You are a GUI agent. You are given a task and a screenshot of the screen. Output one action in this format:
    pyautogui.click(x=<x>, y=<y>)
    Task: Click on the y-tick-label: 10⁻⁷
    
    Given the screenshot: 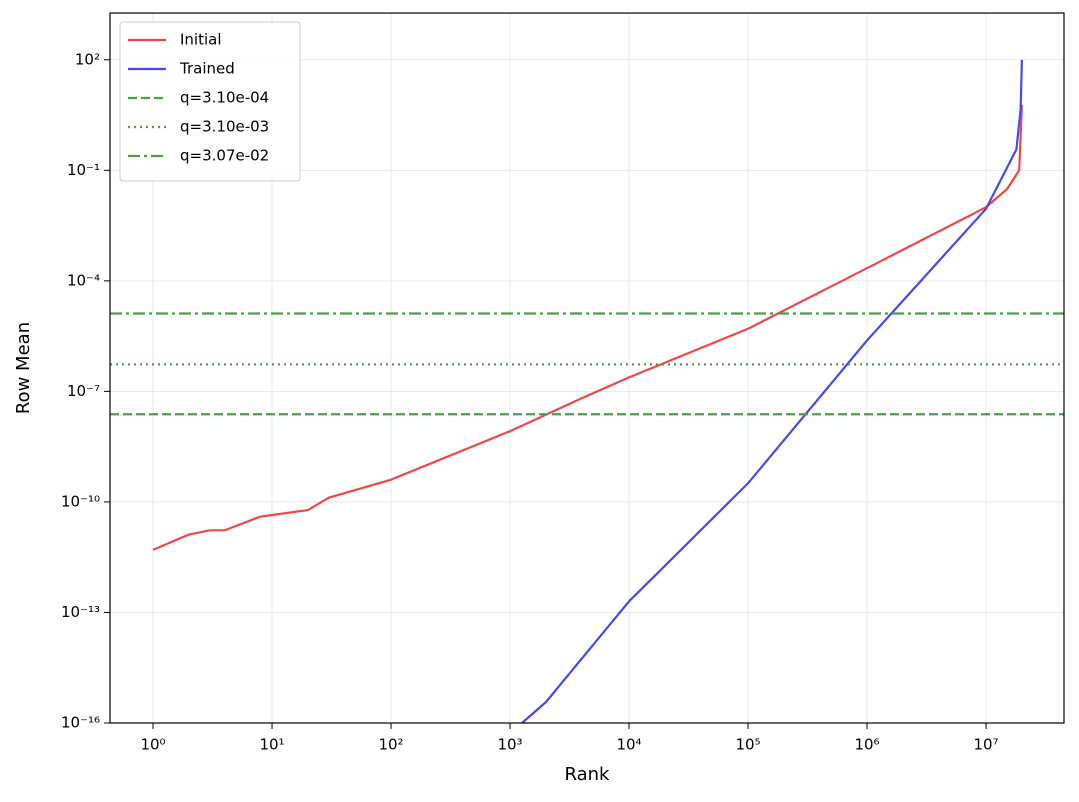 What is the action you would take?
    pyautogui.click(x=83, y=391)
    